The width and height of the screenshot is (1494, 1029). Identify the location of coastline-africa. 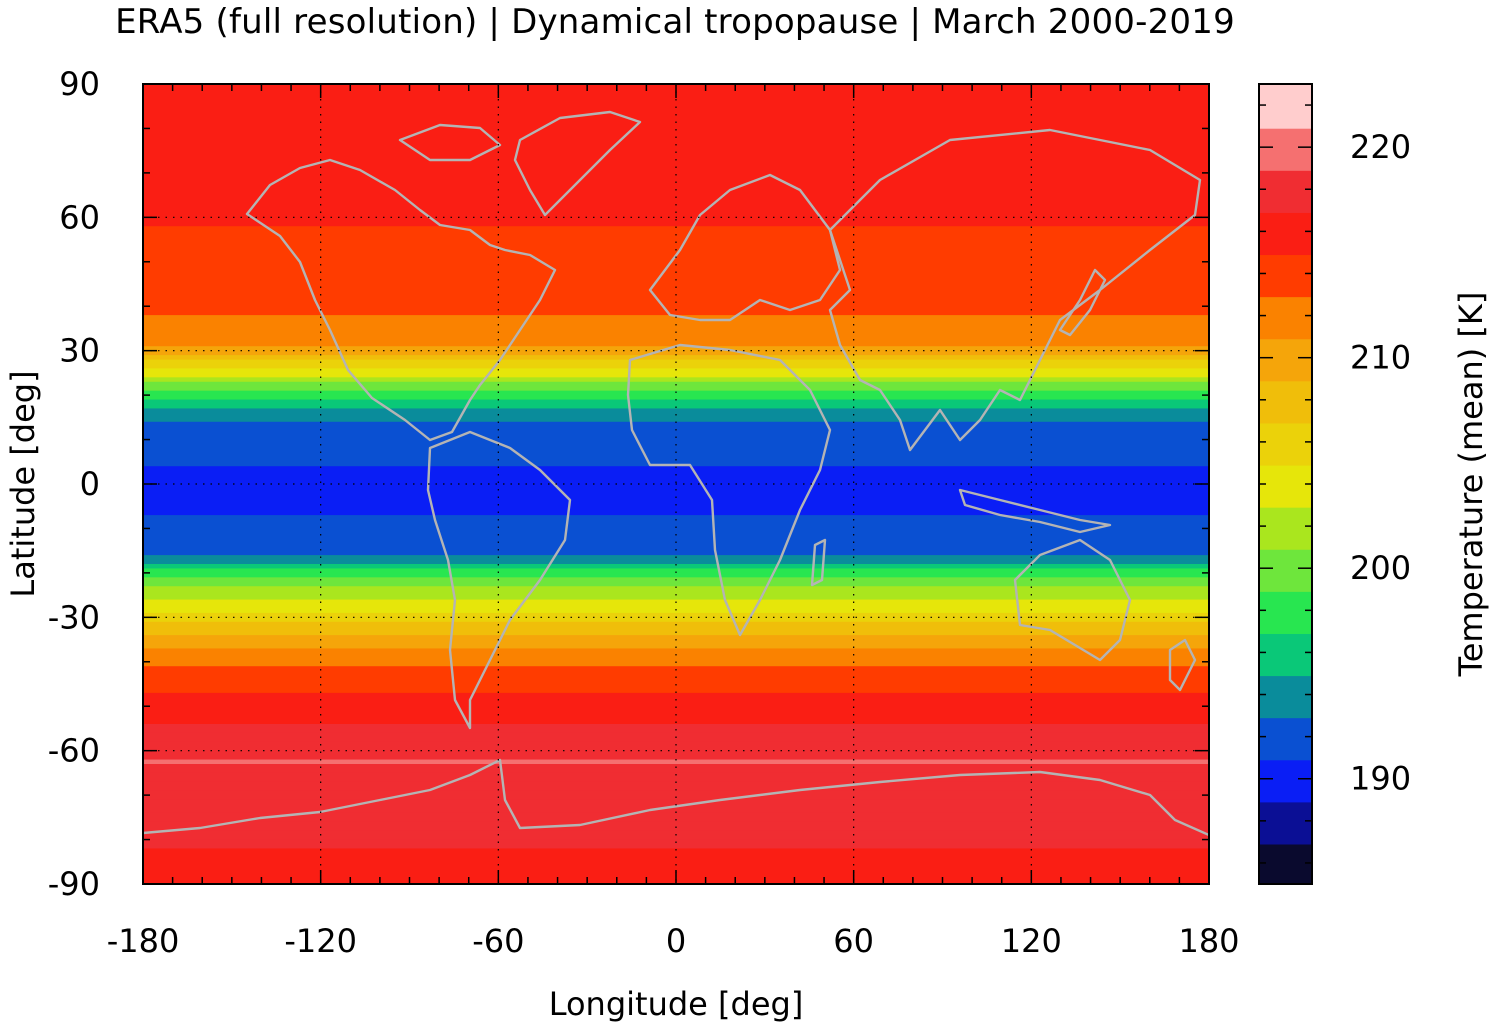
(729, 490).